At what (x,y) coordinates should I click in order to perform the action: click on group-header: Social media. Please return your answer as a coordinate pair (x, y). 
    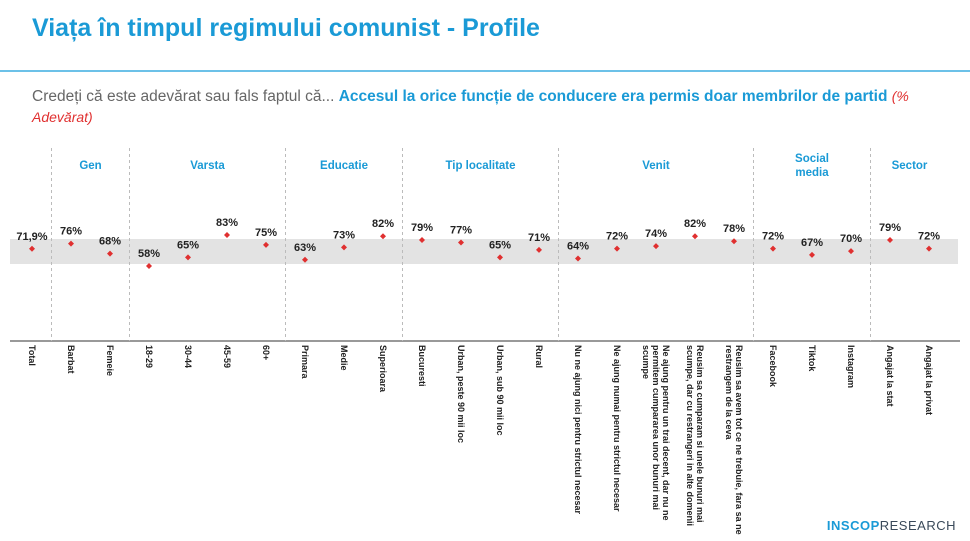
    Looking at the image, I should click on (812, 166).